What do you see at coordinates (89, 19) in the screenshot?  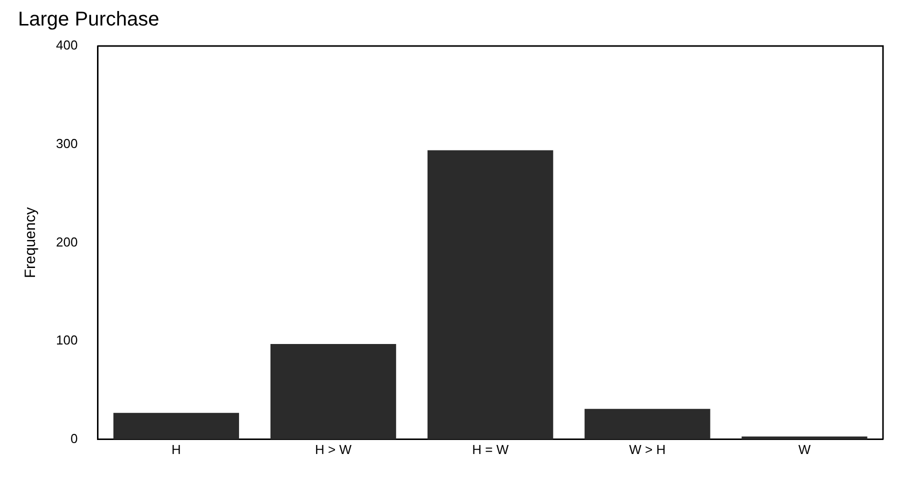 I see `chart-title: Large Purchase` at bounding box center [89, 19].